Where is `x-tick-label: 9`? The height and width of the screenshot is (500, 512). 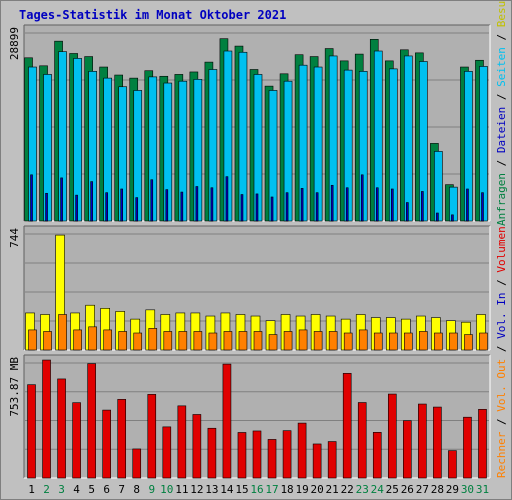 x-tick-label: 9 is located at coordinates (151, 489).